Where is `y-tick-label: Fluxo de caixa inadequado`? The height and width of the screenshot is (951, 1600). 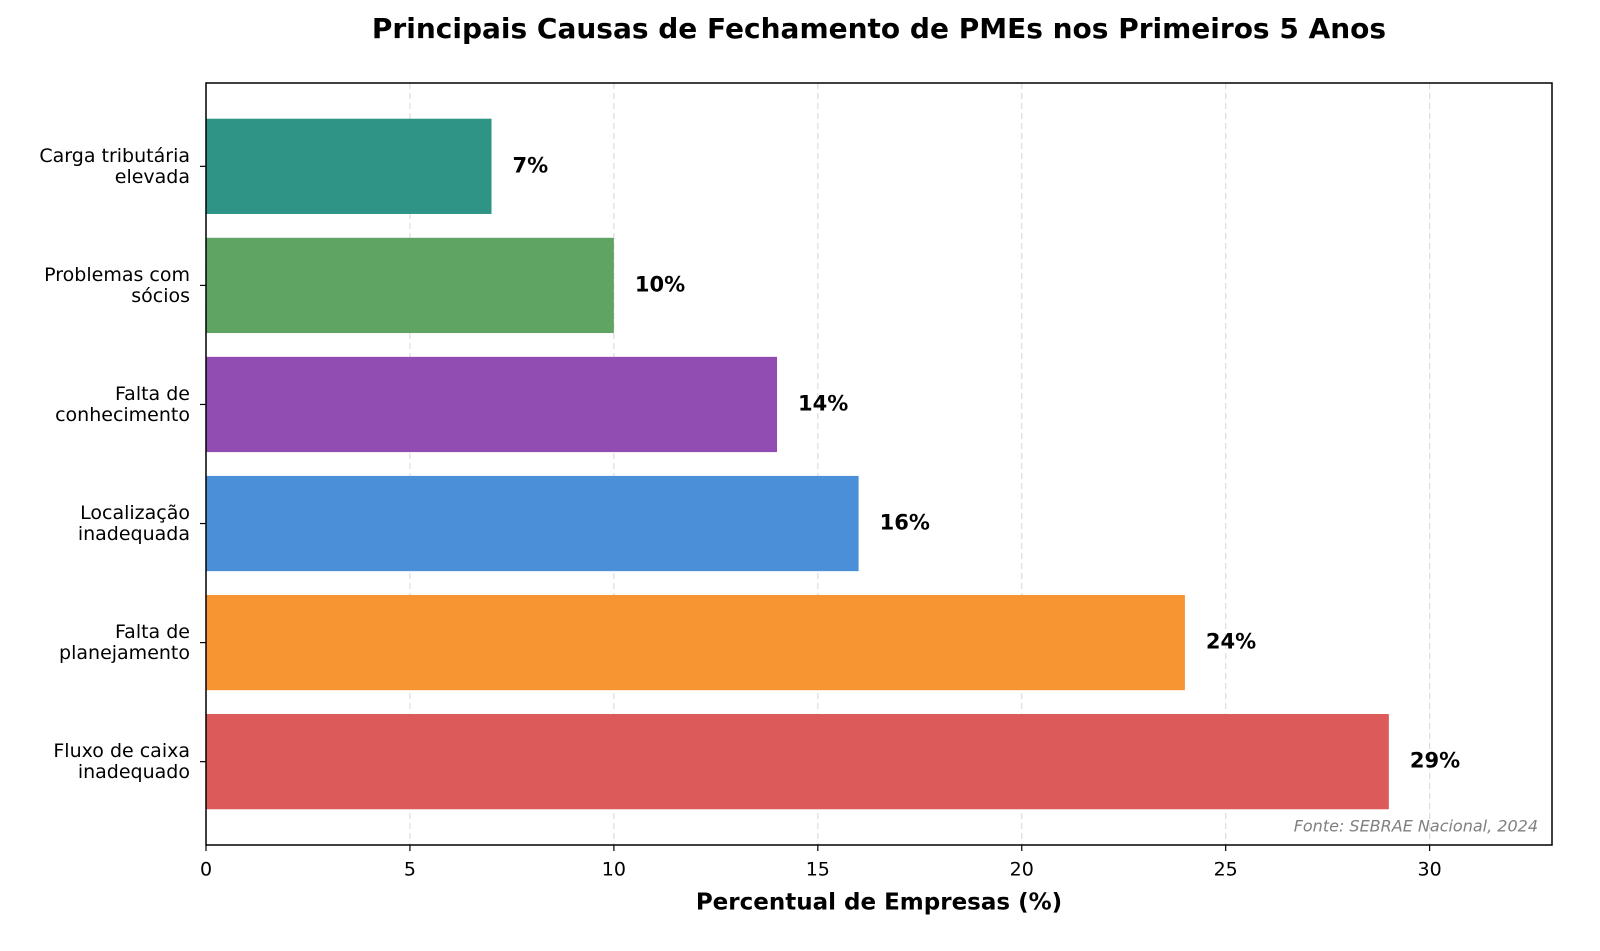 y-tick-label: Fluxo de caixa inadequado is located at coordinates (121, 761).